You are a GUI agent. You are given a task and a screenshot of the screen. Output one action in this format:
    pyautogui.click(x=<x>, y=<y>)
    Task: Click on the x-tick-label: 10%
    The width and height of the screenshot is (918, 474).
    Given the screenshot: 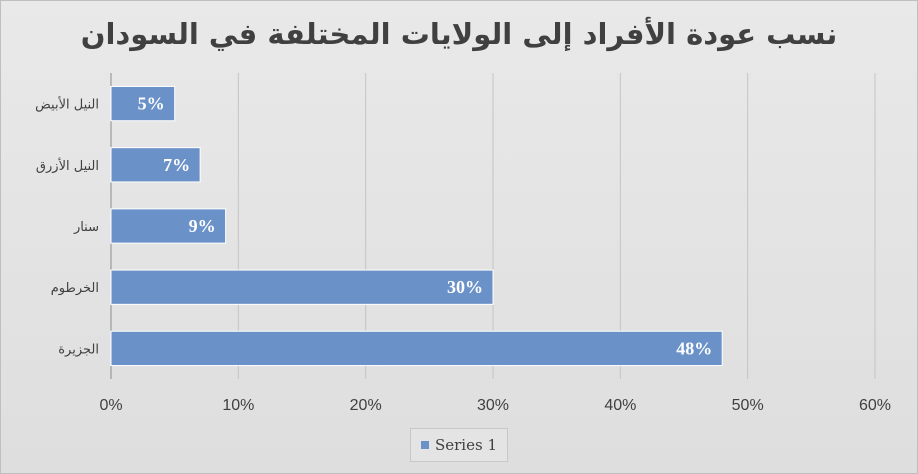 What is the action you would take?
    pyautogui.click(x=238, y=405)
    